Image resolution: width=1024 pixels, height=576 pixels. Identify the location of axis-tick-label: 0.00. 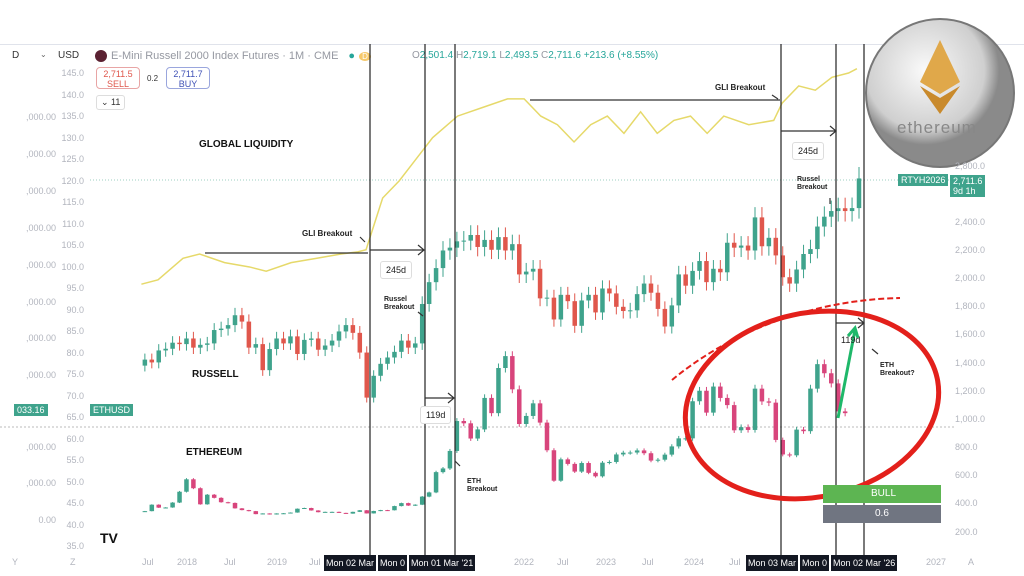
(47, 520).